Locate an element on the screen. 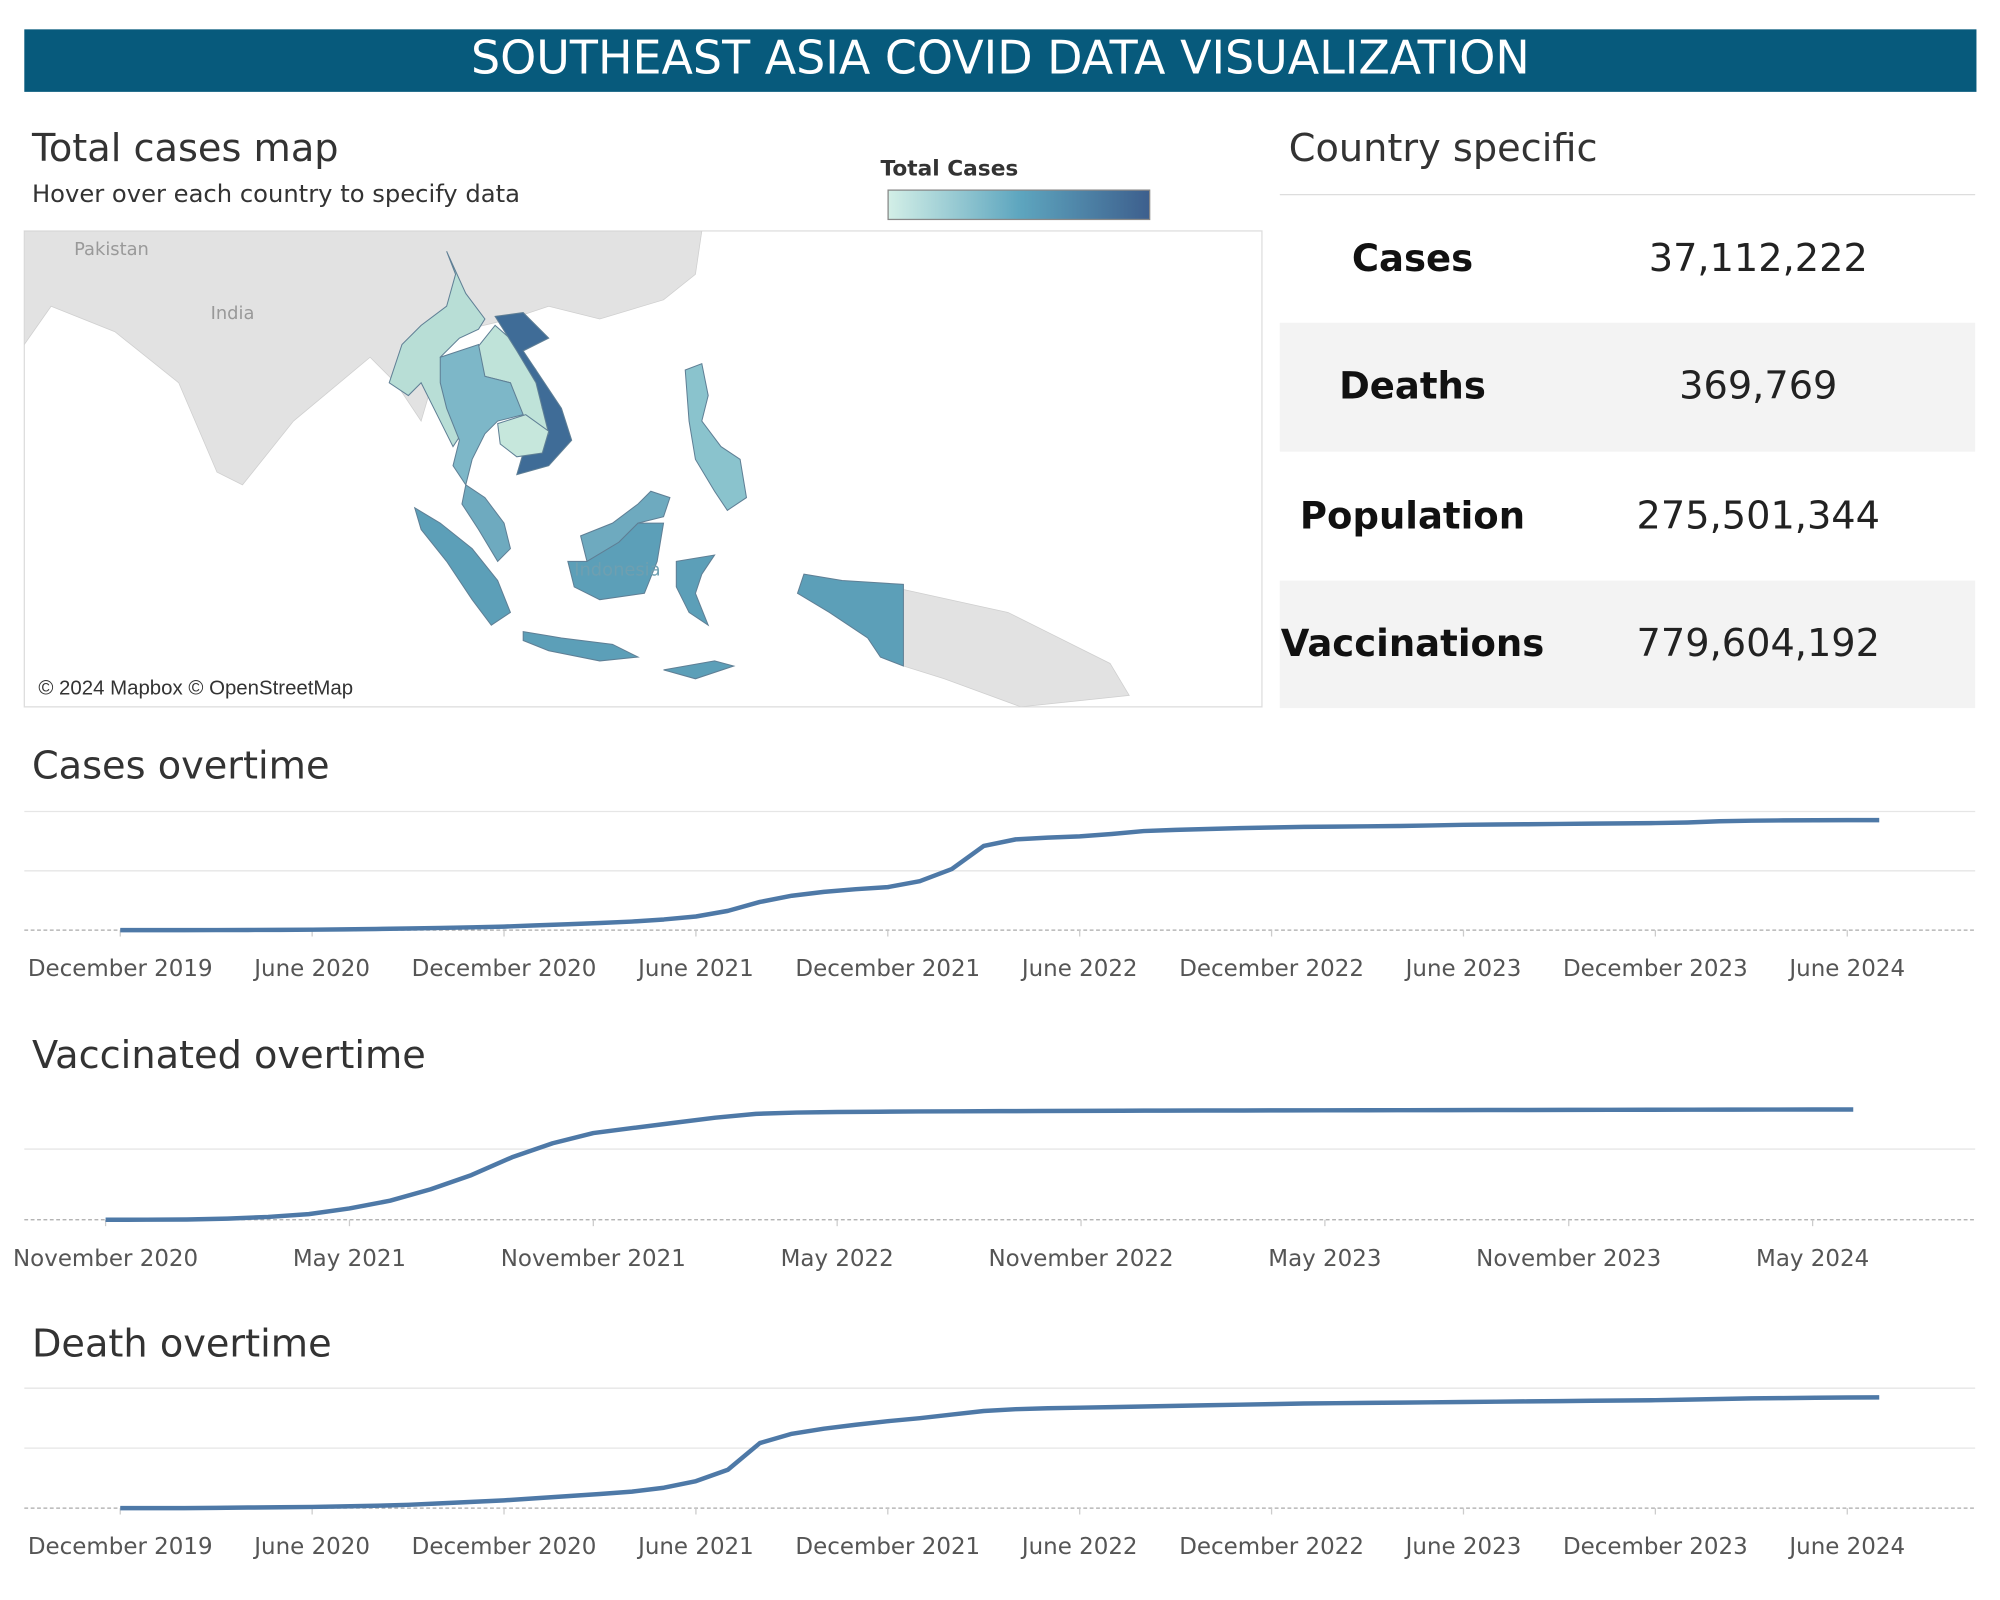  cambodia is located at coordinates (523, 436).